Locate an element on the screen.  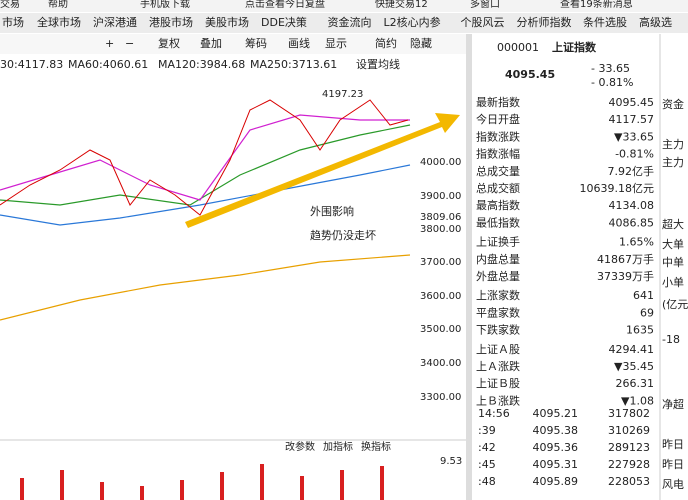
ma-legend: 30:4117.83 is located at coordinates (31, 64).